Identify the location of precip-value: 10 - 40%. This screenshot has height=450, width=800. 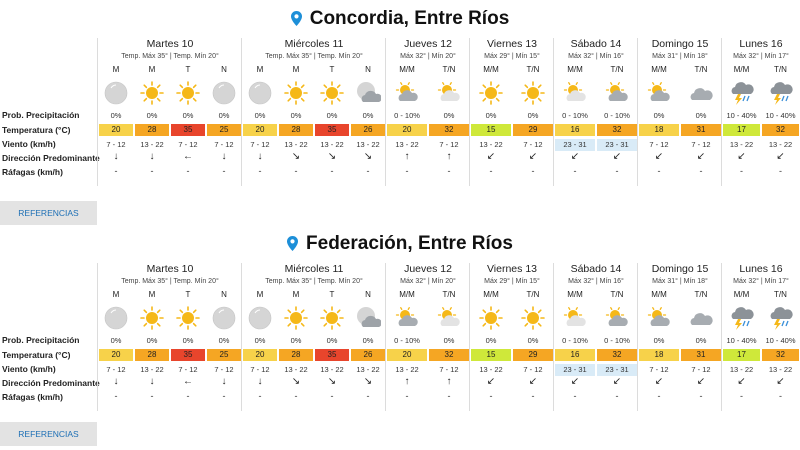
(741, 115).